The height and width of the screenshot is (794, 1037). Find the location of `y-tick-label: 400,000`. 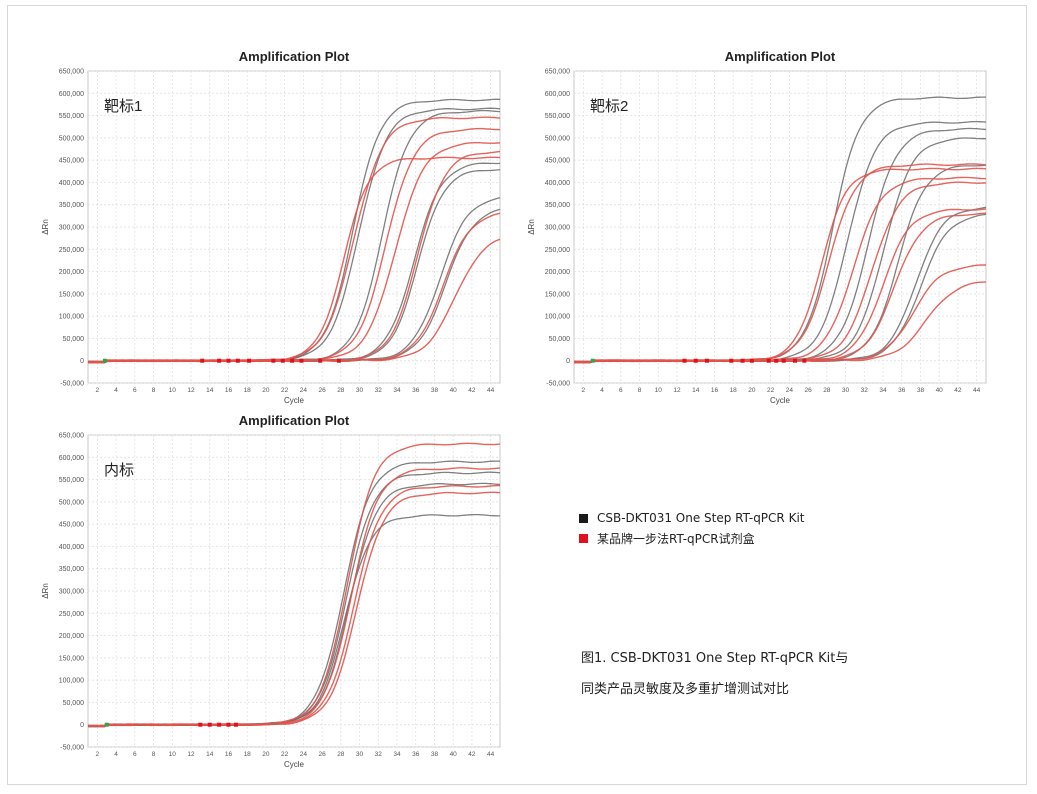

y-tick-label: 400,000 is located at coordinates (71, 547).